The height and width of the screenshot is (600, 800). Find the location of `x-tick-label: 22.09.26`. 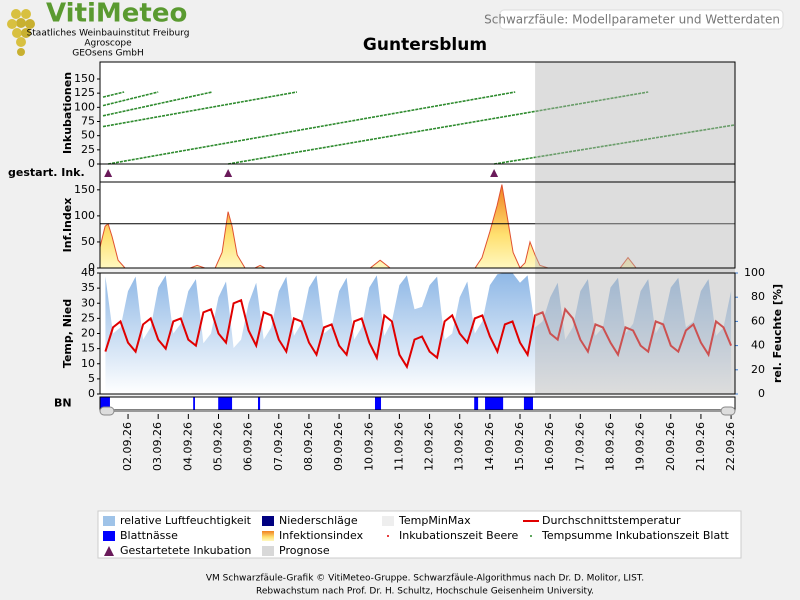

x-tick-label: 22.09.26 is located at coordinates (730, 446).